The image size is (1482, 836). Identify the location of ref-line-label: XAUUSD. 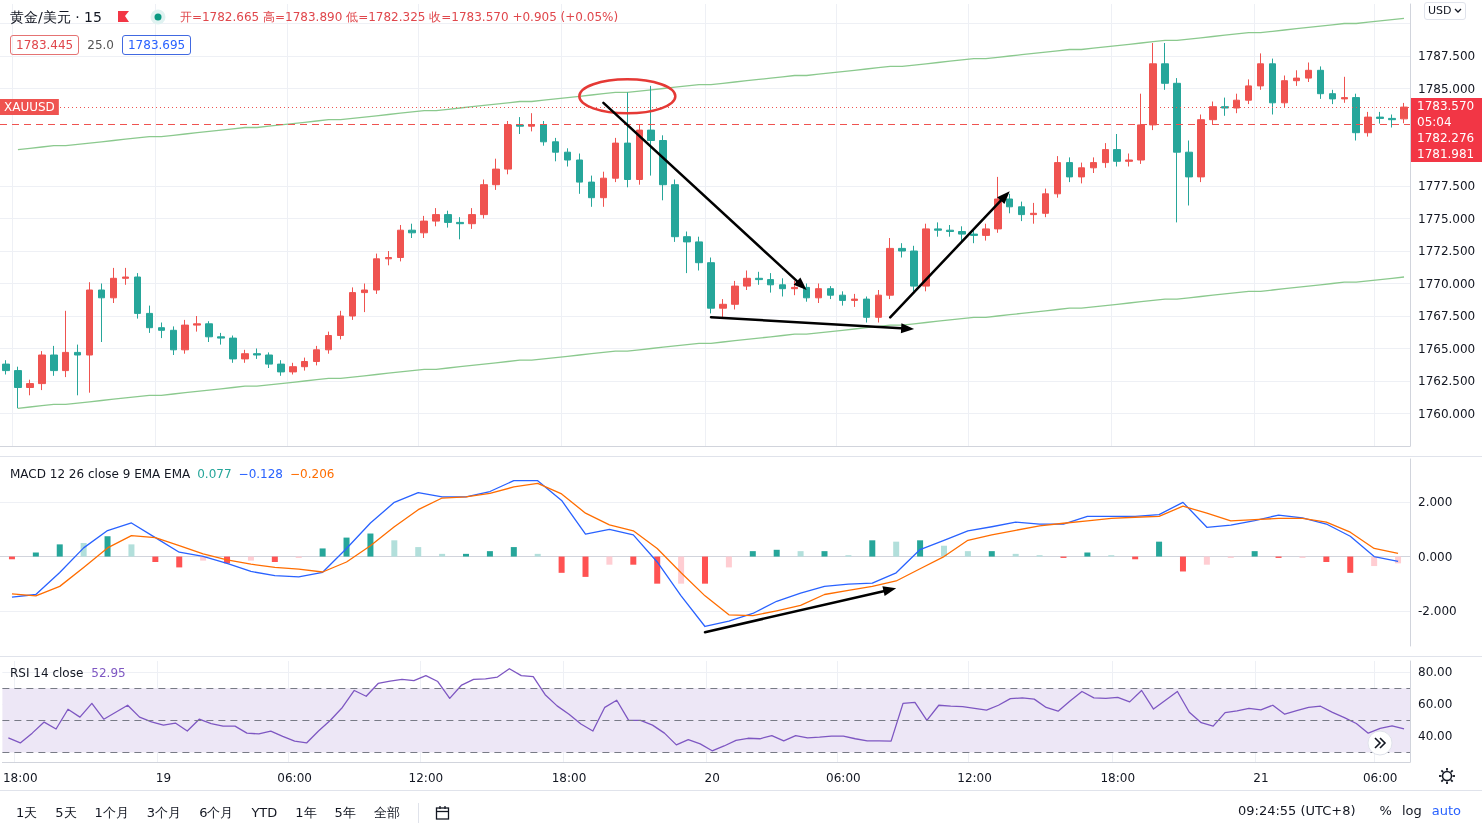
(29, 107).